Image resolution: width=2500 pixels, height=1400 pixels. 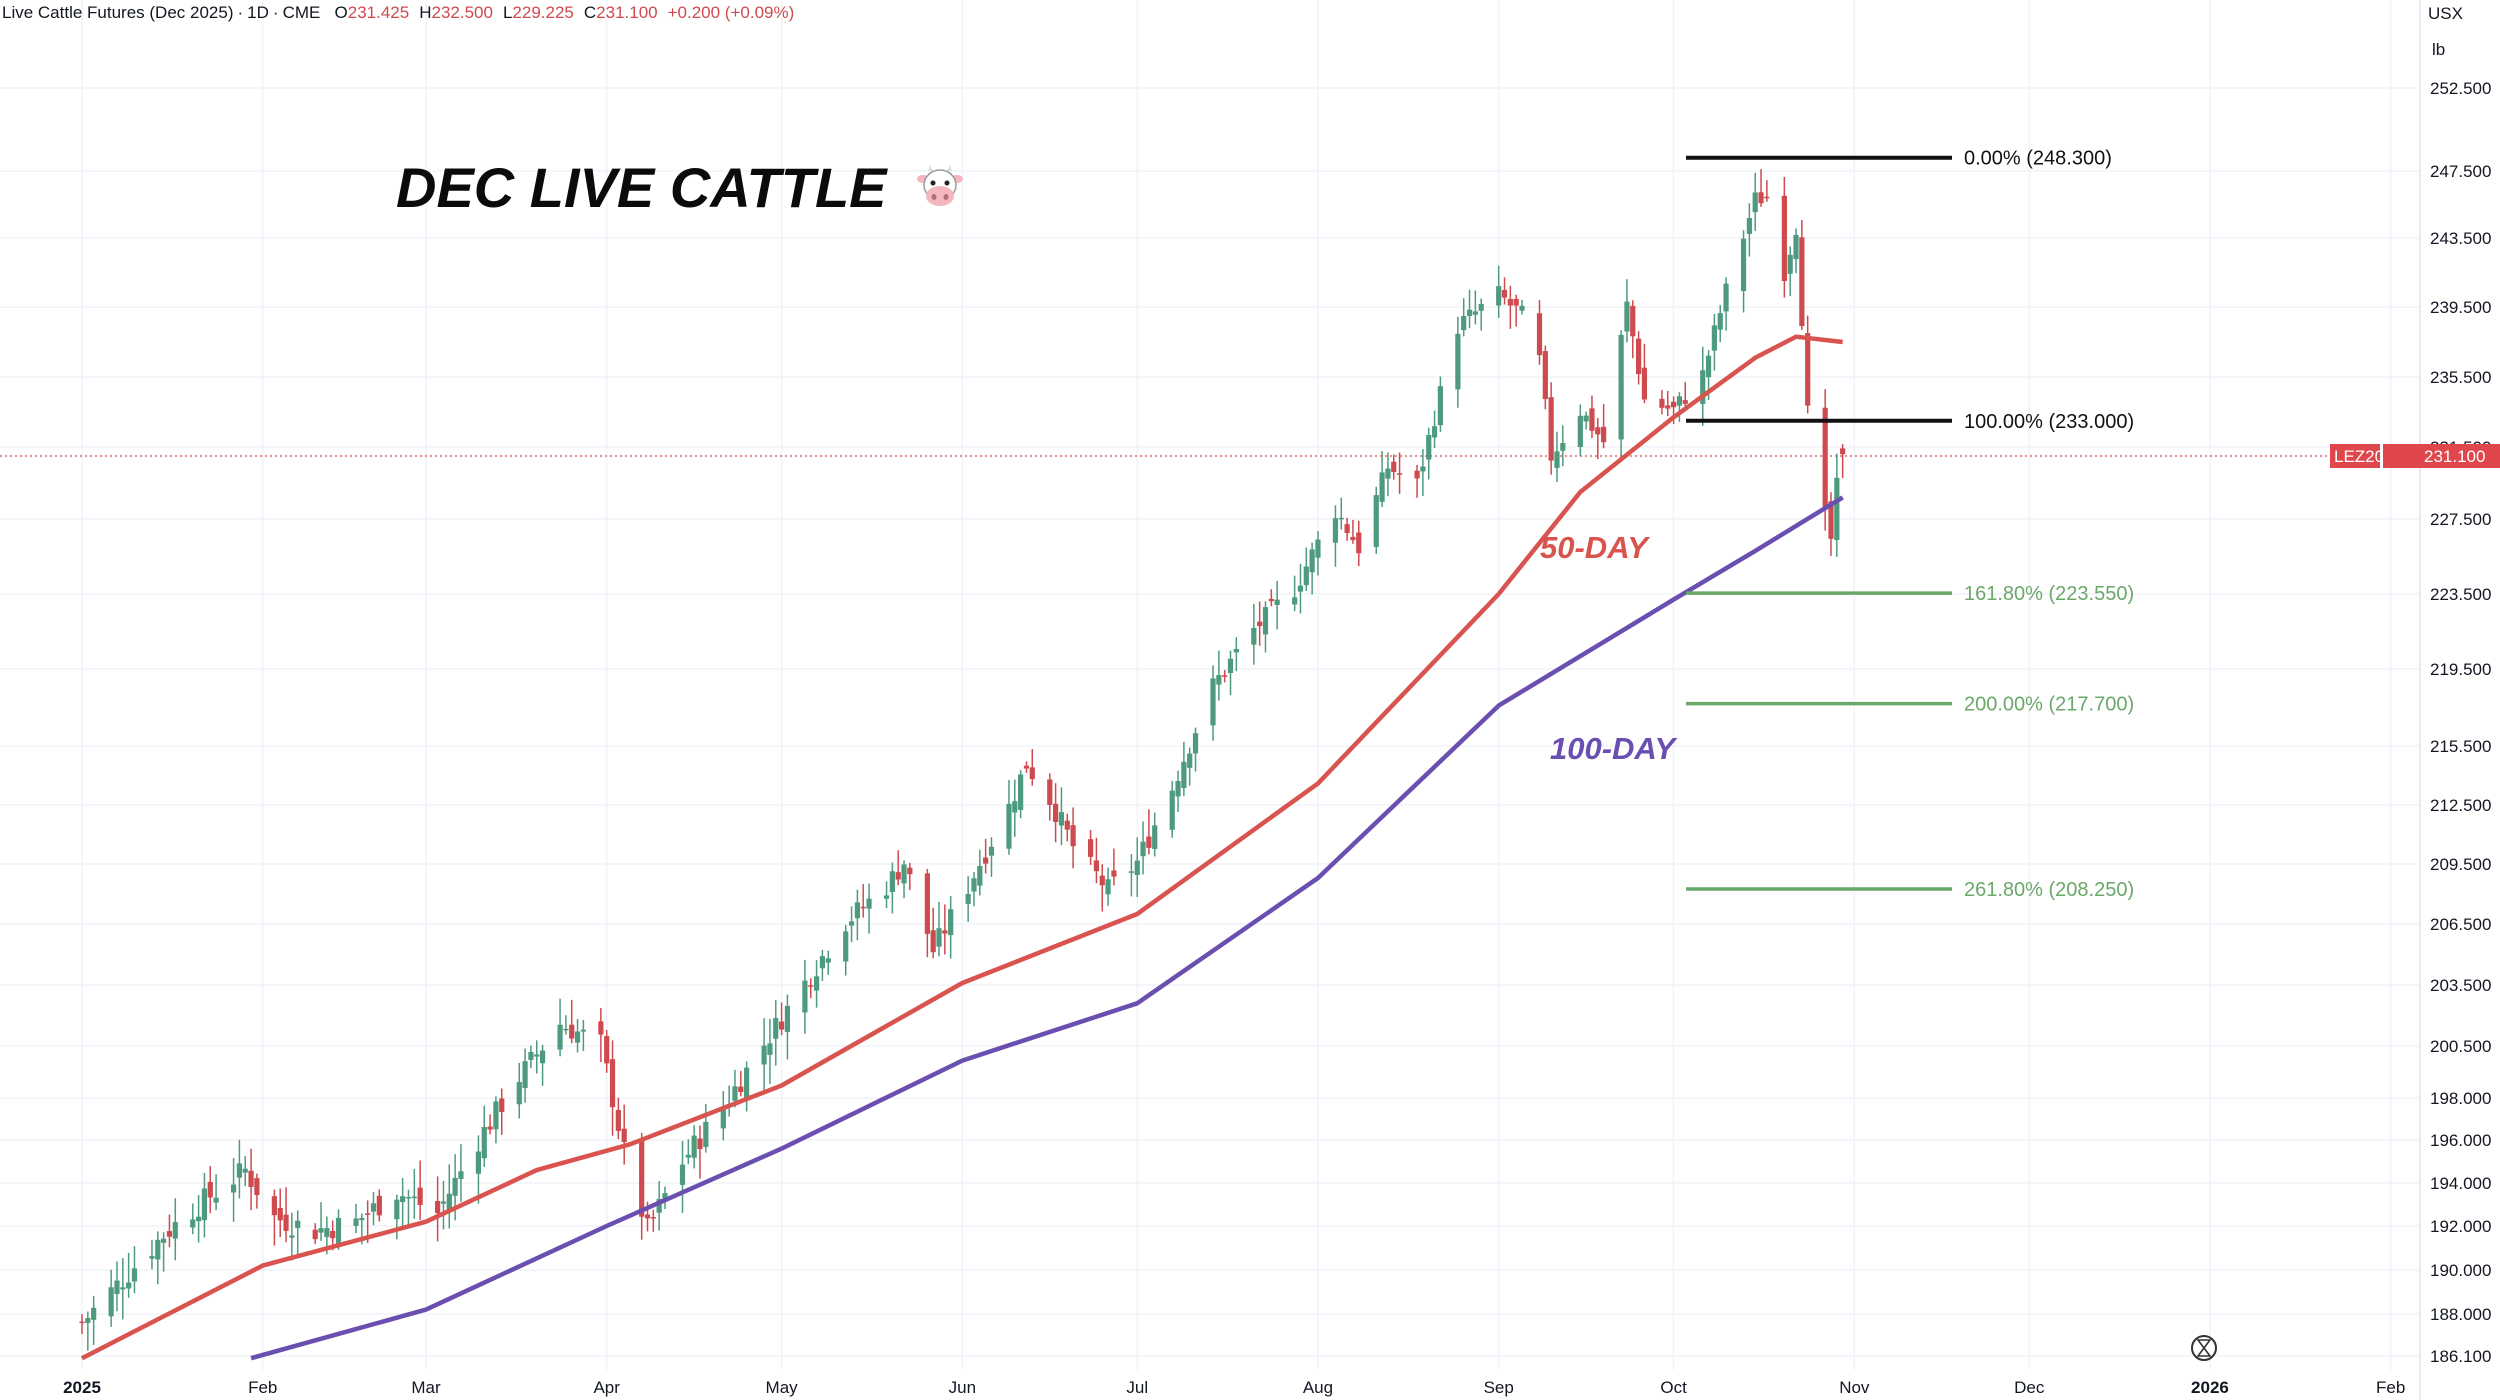 What do you see at coordinates (2204, 1348) in the screenshot?
I see `timer-icon` at bounding box center [2204, 1348].